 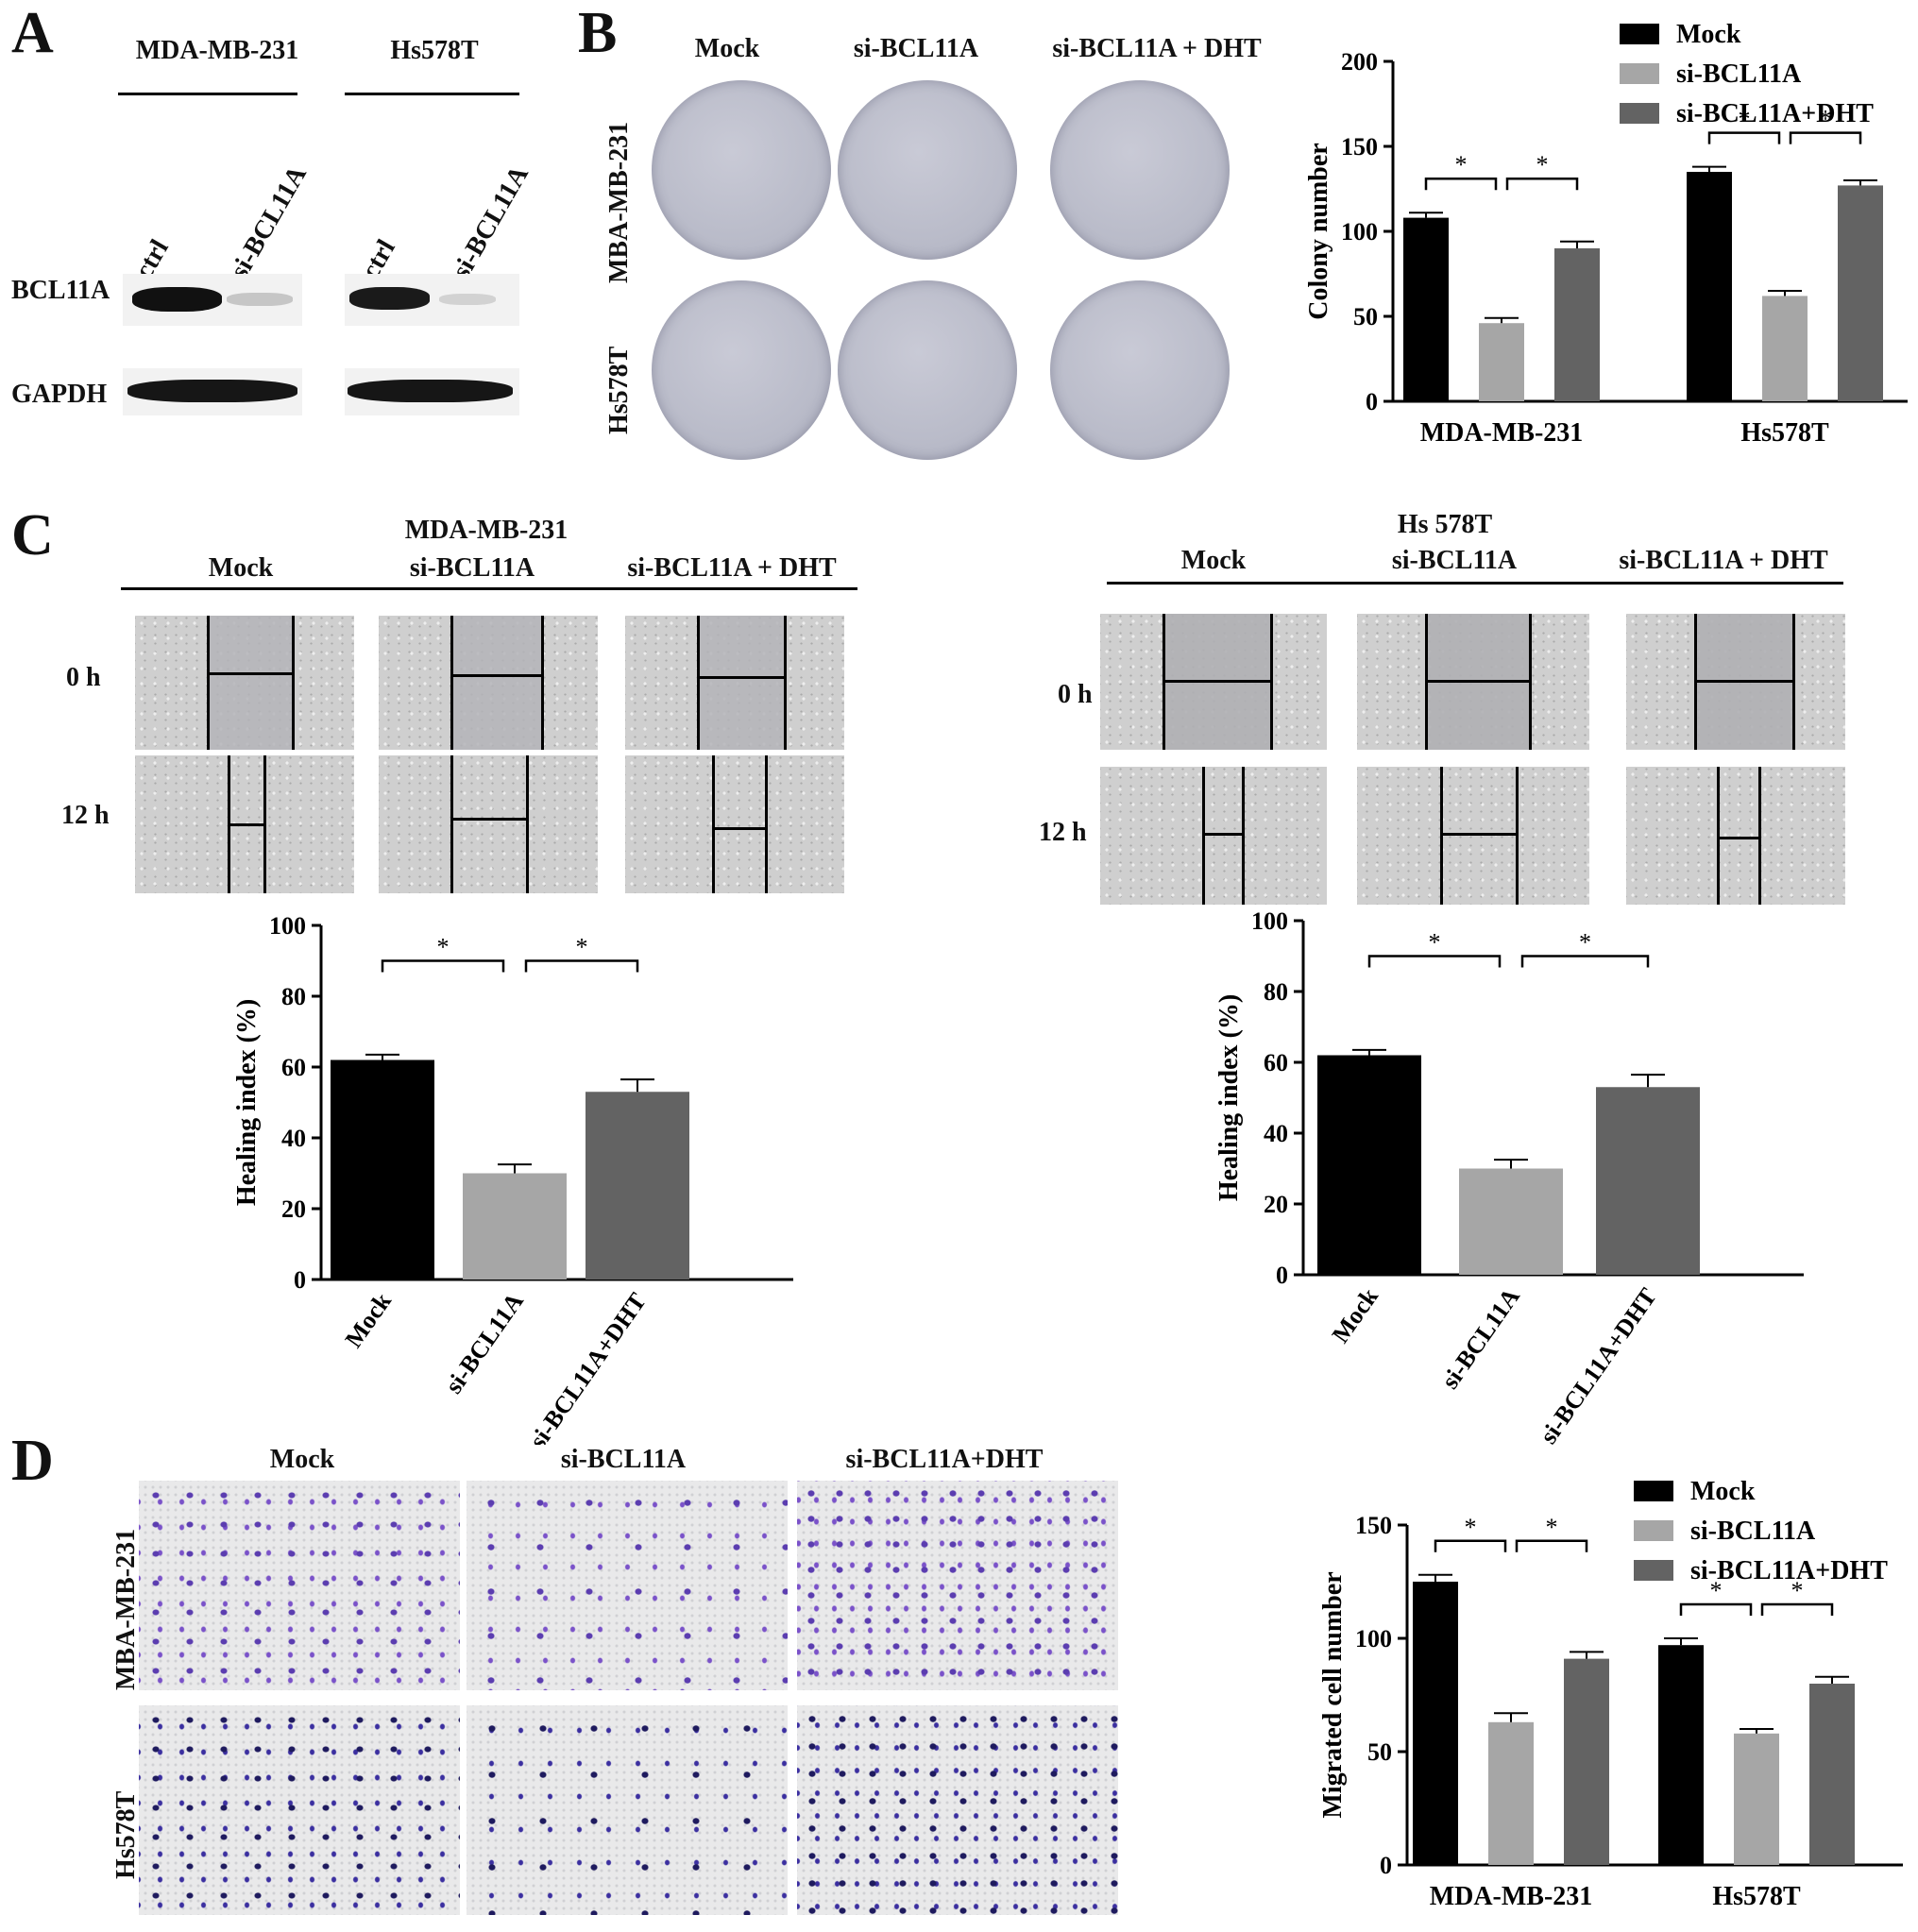 What do you see at coordinates (293, 1138) in the screenshot?
I see `y-tick-label: 40` at bounding box center [293, 1138].